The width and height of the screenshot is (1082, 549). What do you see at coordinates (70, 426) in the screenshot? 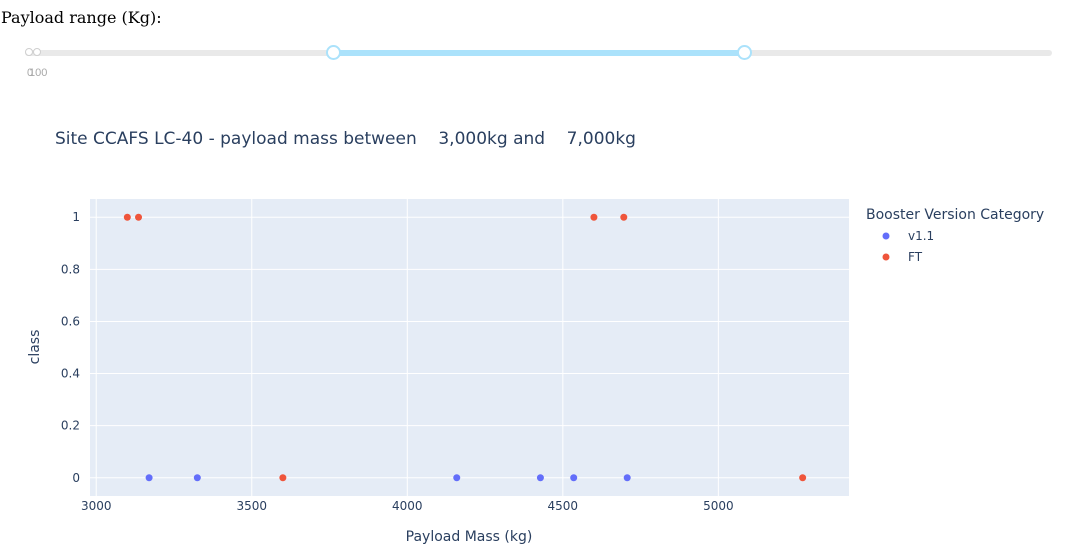
I see `y-tick-label: 0.2` at bounding box center [70, 426].